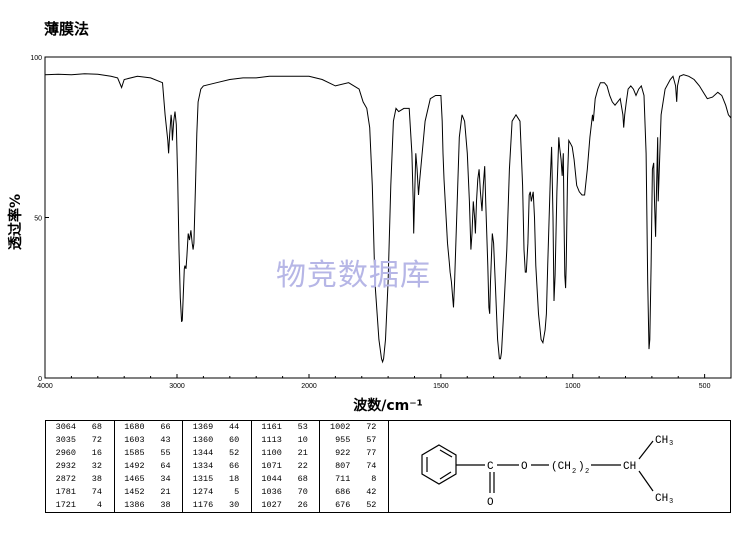 The width and height of the screenshot is (748, 539). Describe the element at coordinates (80, 479) in the screenshot. I see `peak-row: 2872 38` at that location.